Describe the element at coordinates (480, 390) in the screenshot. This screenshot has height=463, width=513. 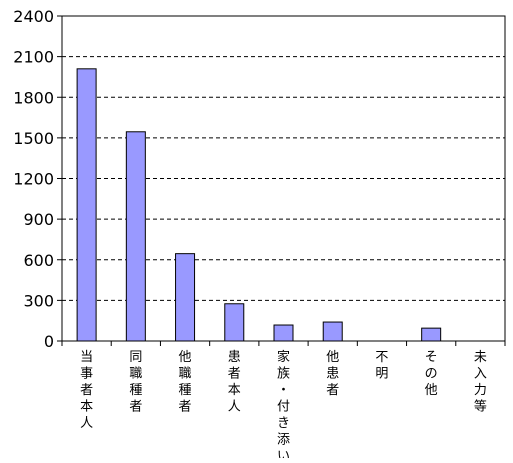
I see `x-tick-label-char: 力` at that location.